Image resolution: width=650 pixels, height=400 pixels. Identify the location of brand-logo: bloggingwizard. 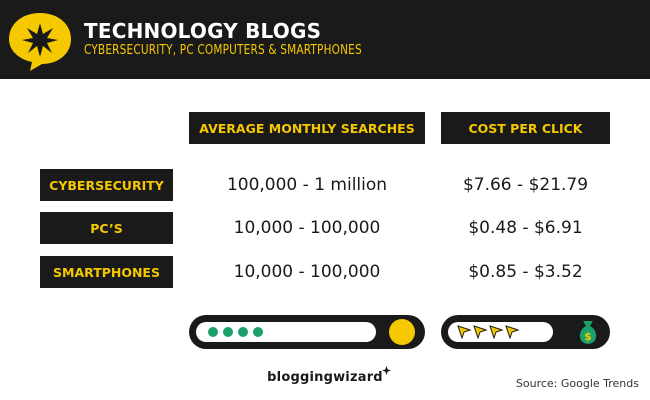
(325, 375).